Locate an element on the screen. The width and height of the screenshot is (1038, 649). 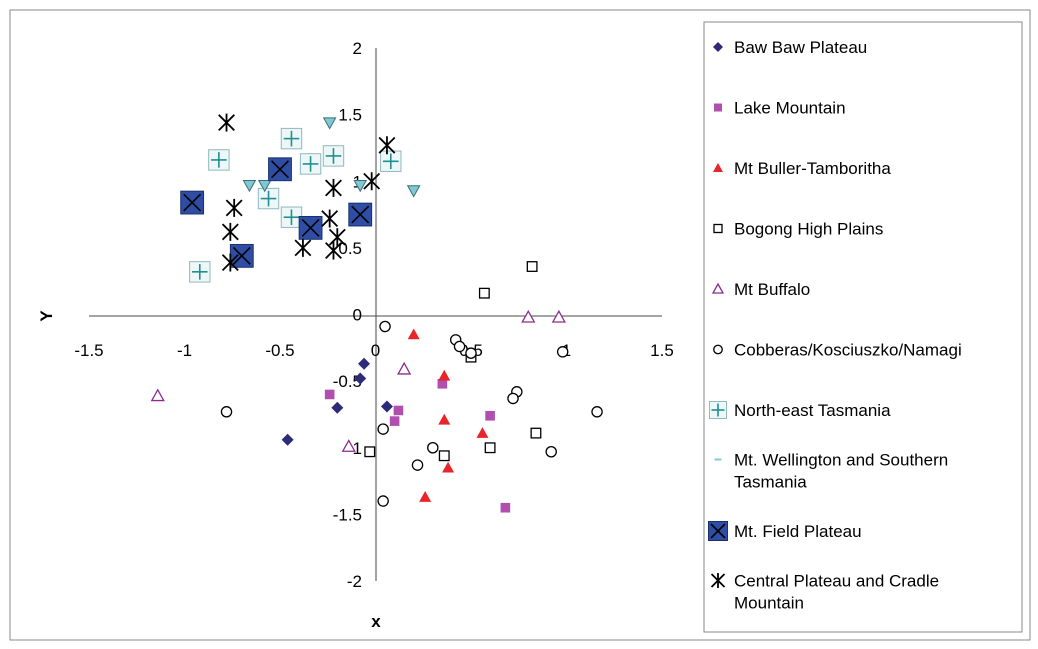
legend-label: Mt Buffalo is located at coordinates (772, 289).